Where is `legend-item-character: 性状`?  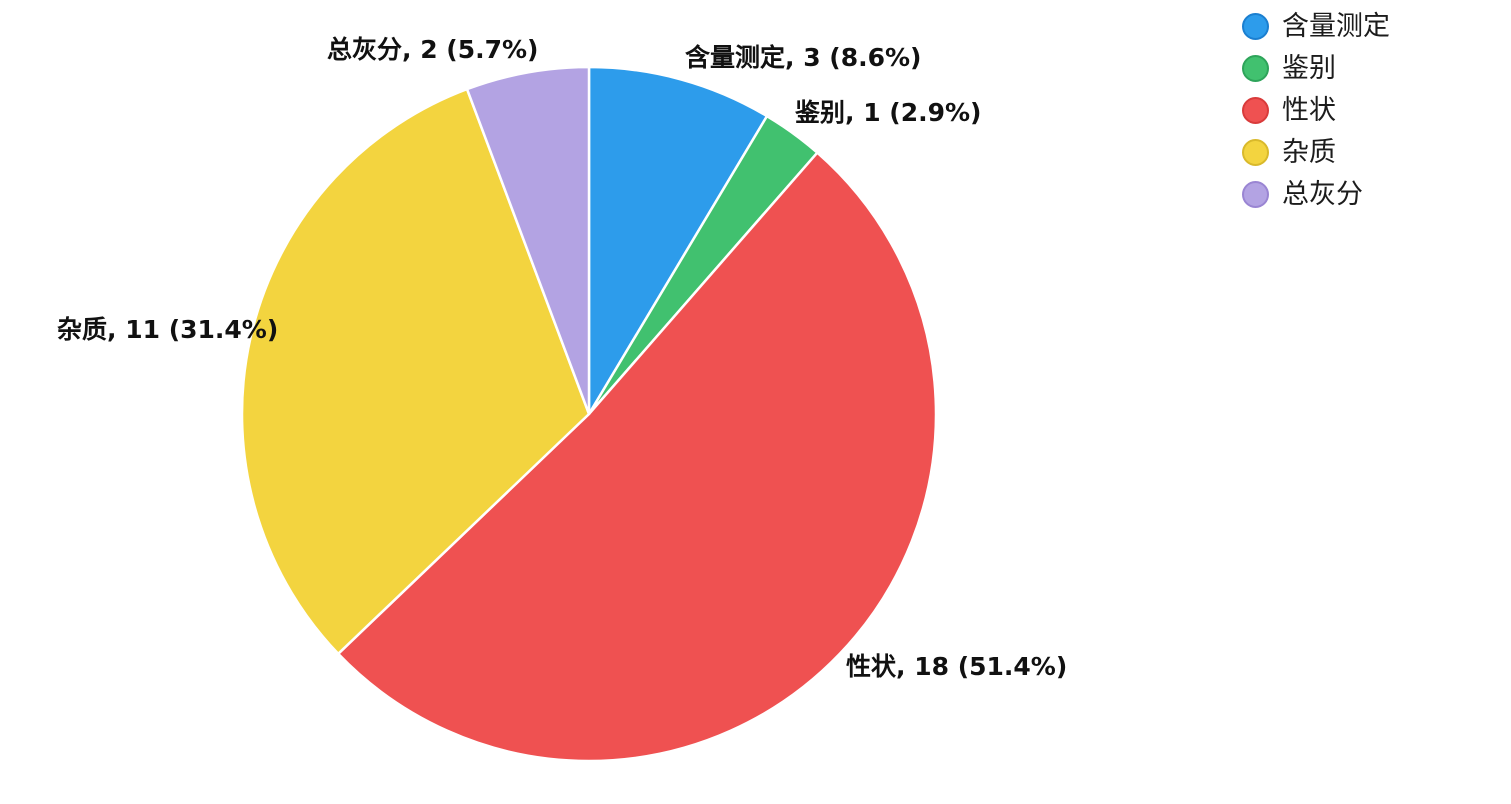
legend-item-character: 性状 is located at coordinates (1316, 110).